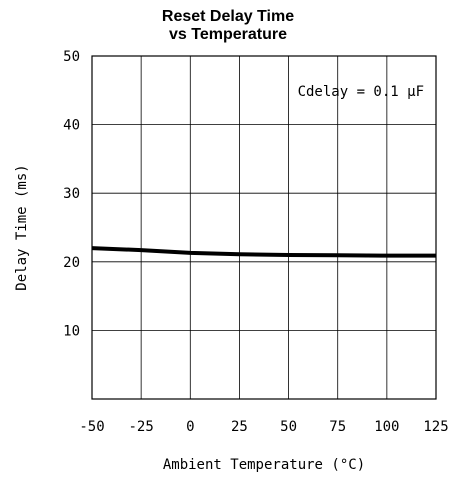 This screenshot has height=477, width=456. I want to click on y-tick-label: 40, so click(71, 126).